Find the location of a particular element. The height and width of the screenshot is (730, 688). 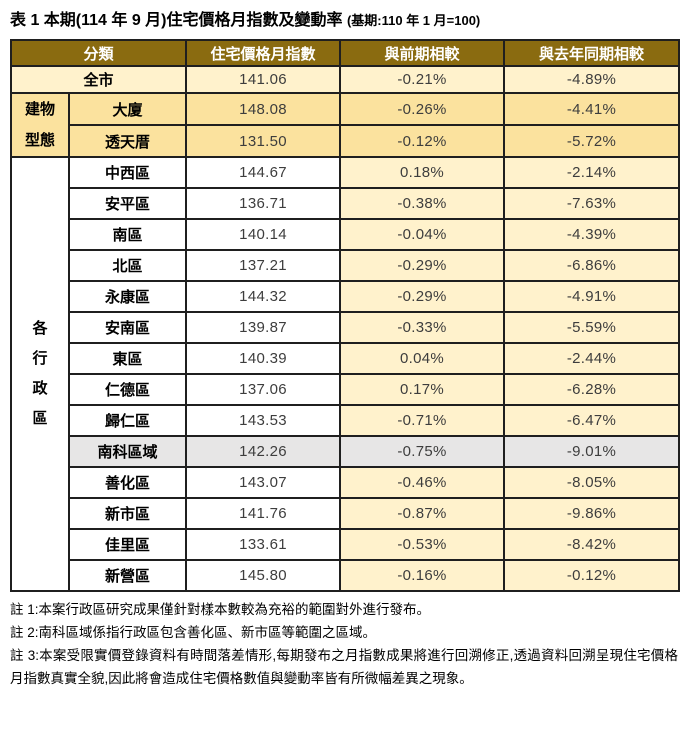

district-row: 新營區 145.80 -0.16% -0.12% is located at coordinates (346, 575).